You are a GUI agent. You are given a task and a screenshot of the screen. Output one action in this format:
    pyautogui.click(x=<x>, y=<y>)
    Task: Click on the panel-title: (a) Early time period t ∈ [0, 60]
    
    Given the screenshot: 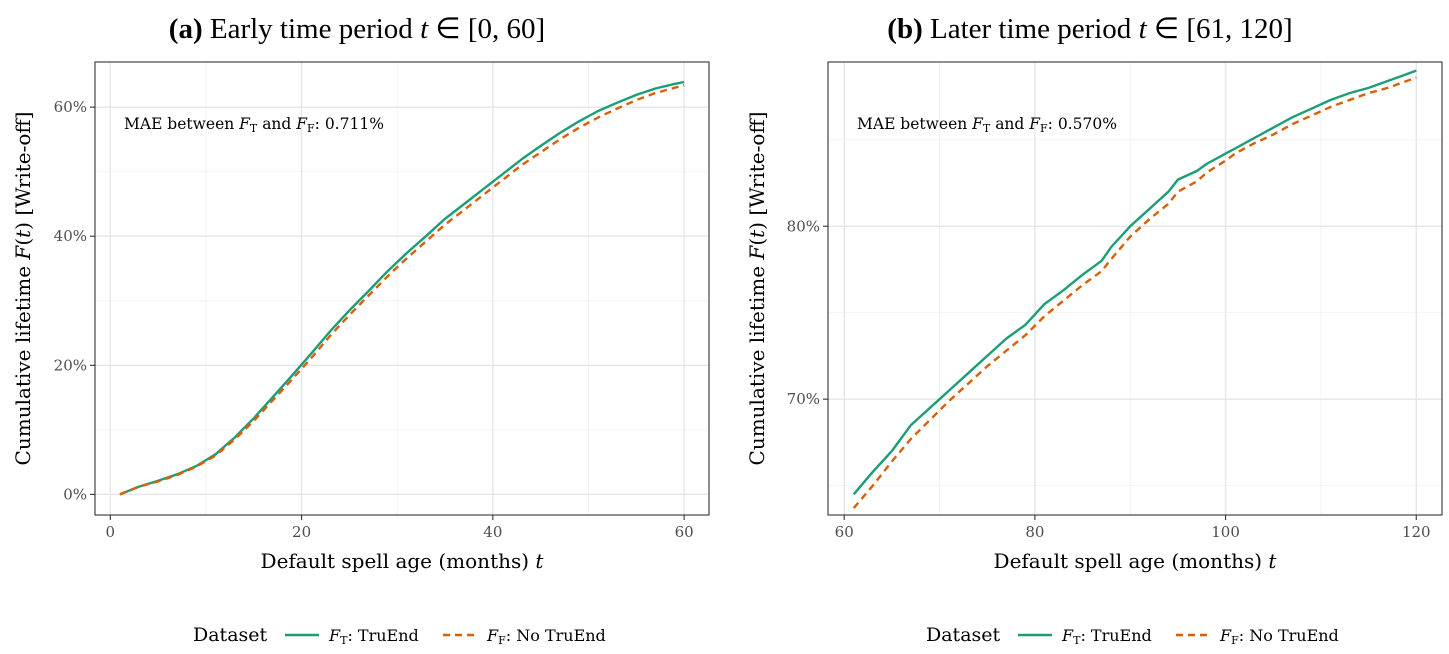 What is the action you would take?
    pyautogui.click(x=357, y=29)
    